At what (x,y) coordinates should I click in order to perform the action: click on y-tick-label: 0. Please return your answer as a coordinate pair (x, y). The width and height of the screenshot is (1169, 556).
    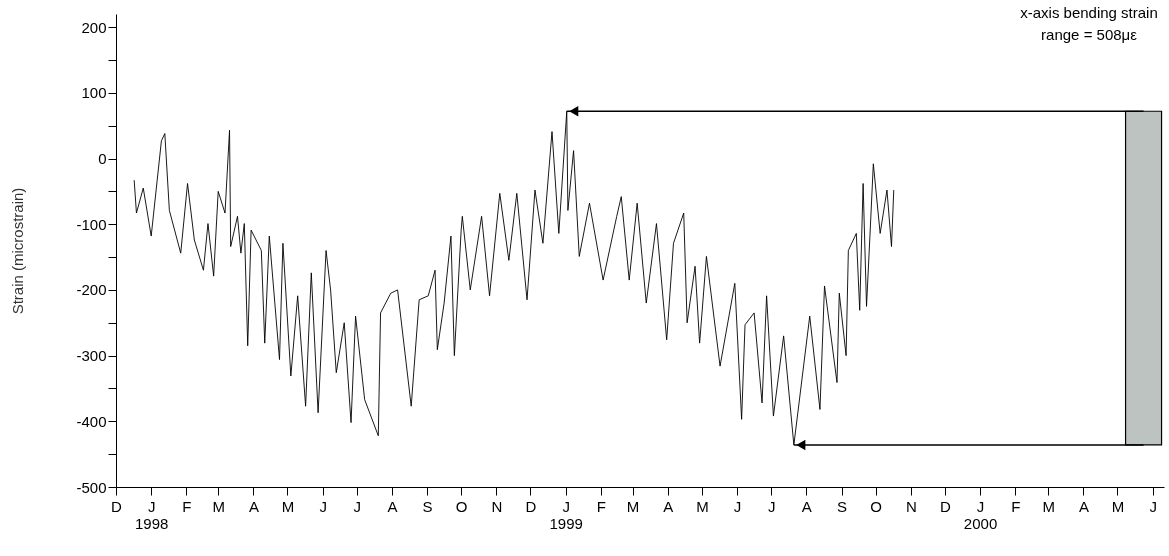
    Looking at the image, I should click on (102, 159).